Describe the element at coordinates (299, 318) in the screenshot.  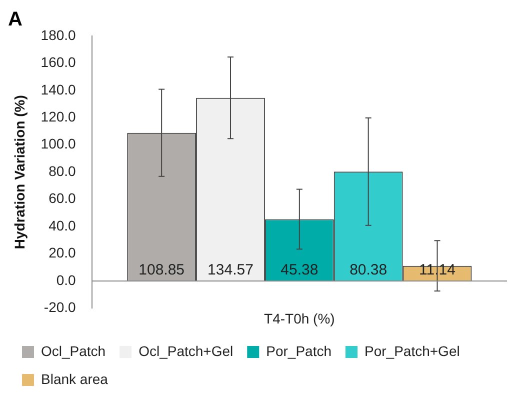
I see `x-tick-label: T4-T0h (%)` at that location.